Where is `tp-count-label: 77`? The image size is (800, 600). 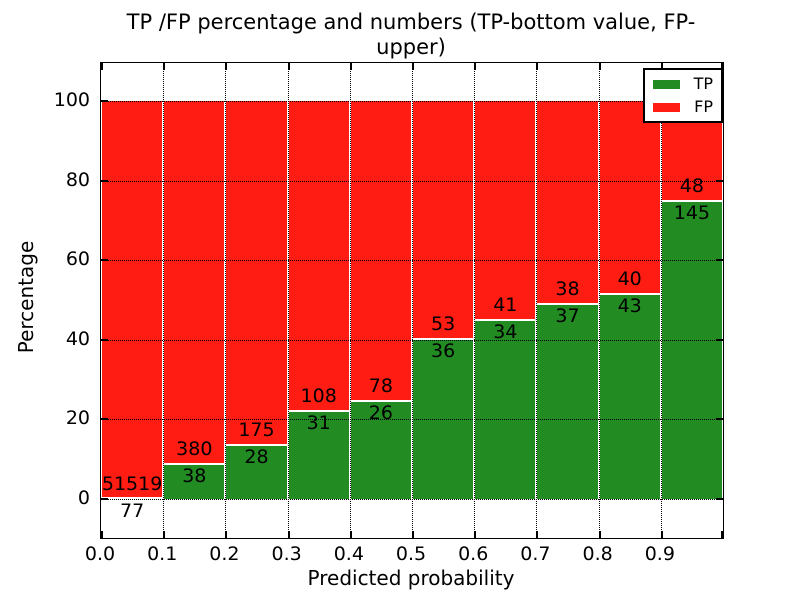
tp-count-label: 77 is located at coordinates (132, 511).